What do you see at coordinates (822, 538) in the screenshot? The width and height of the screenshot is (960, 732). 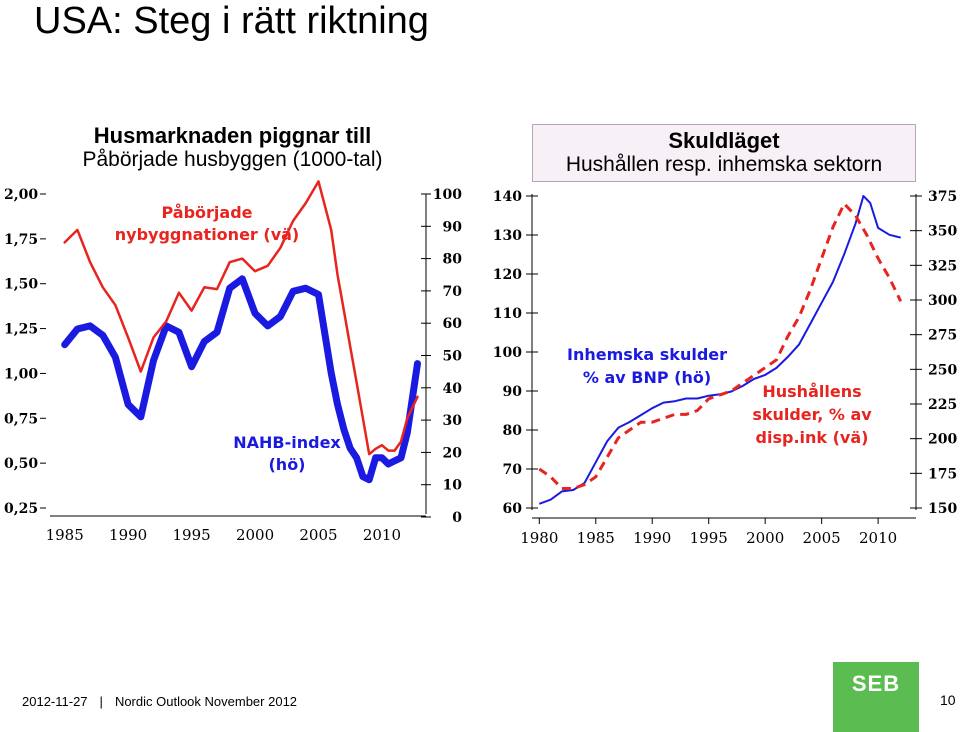 I see `right-x-tick-label: 2005` at bounding box center [822, 538].